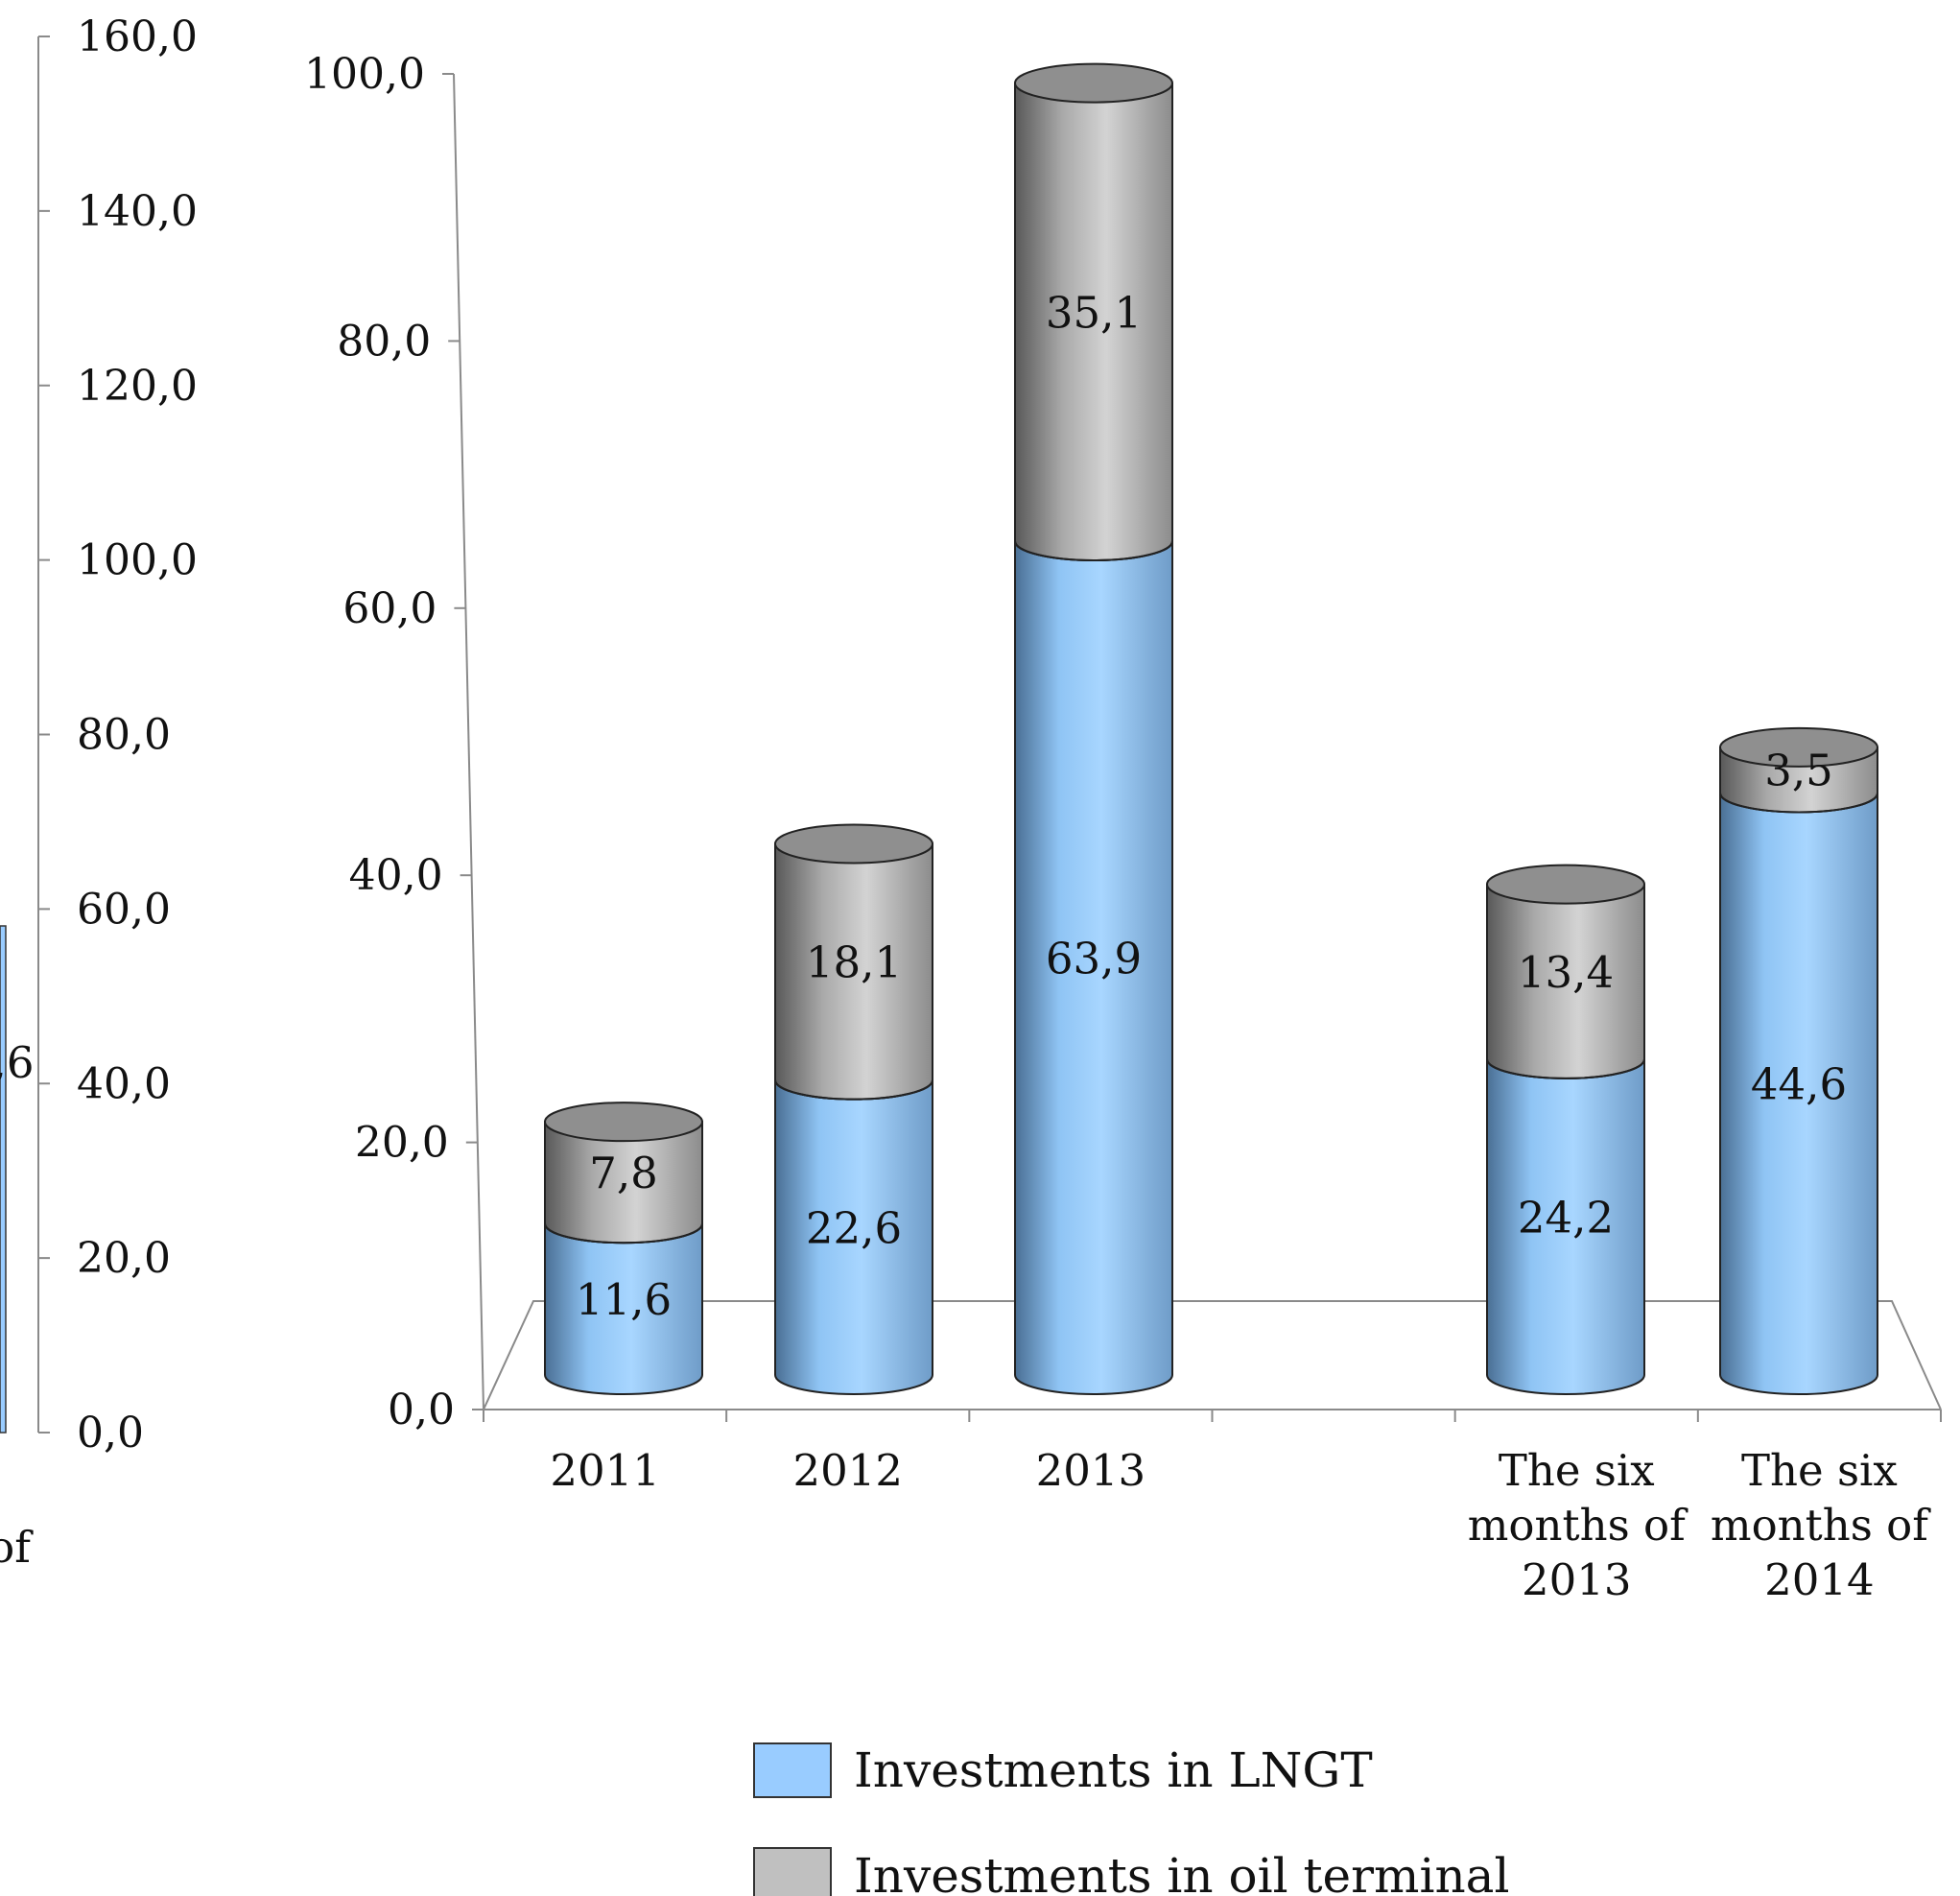  I want to click on category-label: 2011, so click(605, 1470).